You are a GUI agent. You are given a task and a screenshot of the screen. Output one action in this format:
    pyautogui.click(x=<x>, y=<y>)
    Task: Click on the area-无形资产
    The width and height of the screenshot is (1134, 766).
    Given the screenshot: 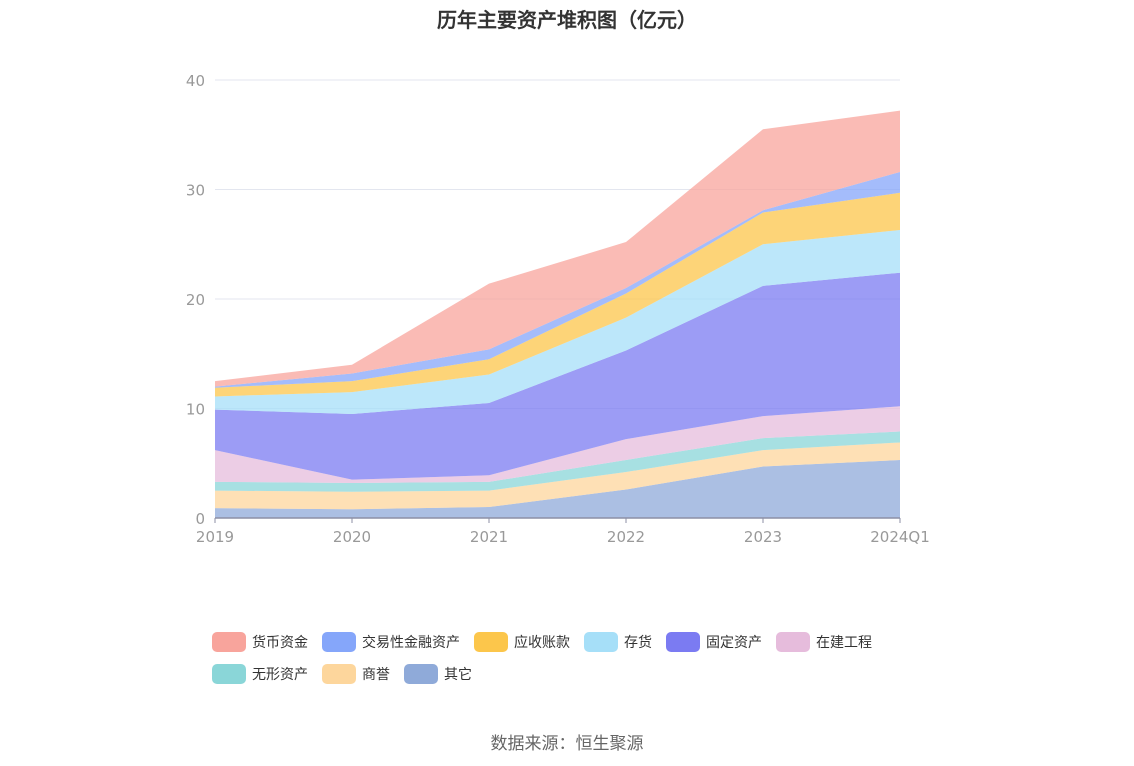 What is the action you would take?
    pyautogui.click(x=557, y=461)
    